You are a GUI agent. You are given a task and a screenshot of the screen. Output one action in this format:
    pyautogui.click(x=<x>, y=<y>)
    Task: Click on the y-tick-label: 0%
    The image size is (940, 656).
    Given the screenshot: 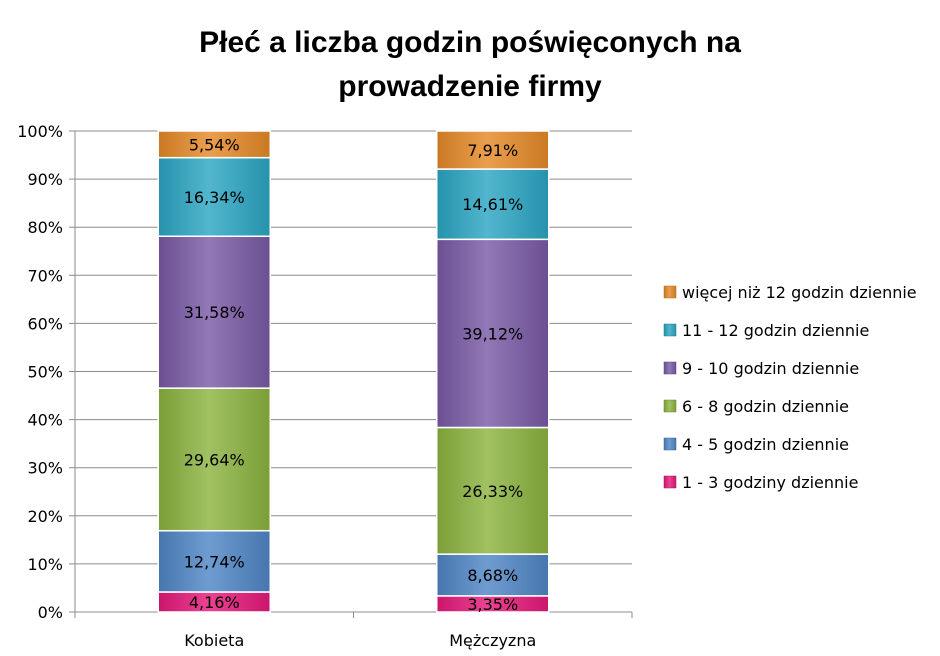 What is the action you would take?
    pyautogui.click(x=50, y=612)
    